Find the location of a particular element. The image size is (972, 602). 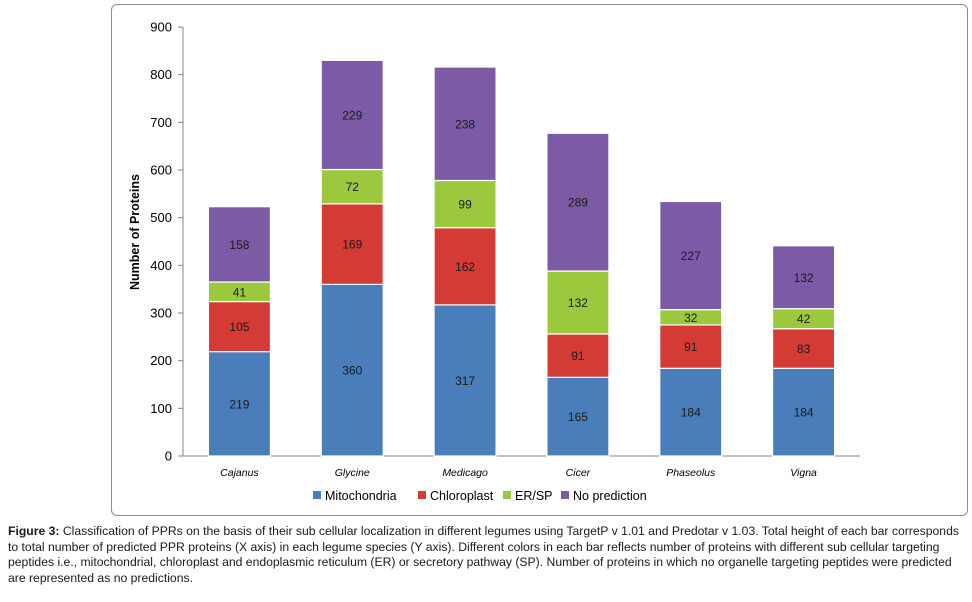

bar-value-label: 238 is located at coordinates (465, 124).